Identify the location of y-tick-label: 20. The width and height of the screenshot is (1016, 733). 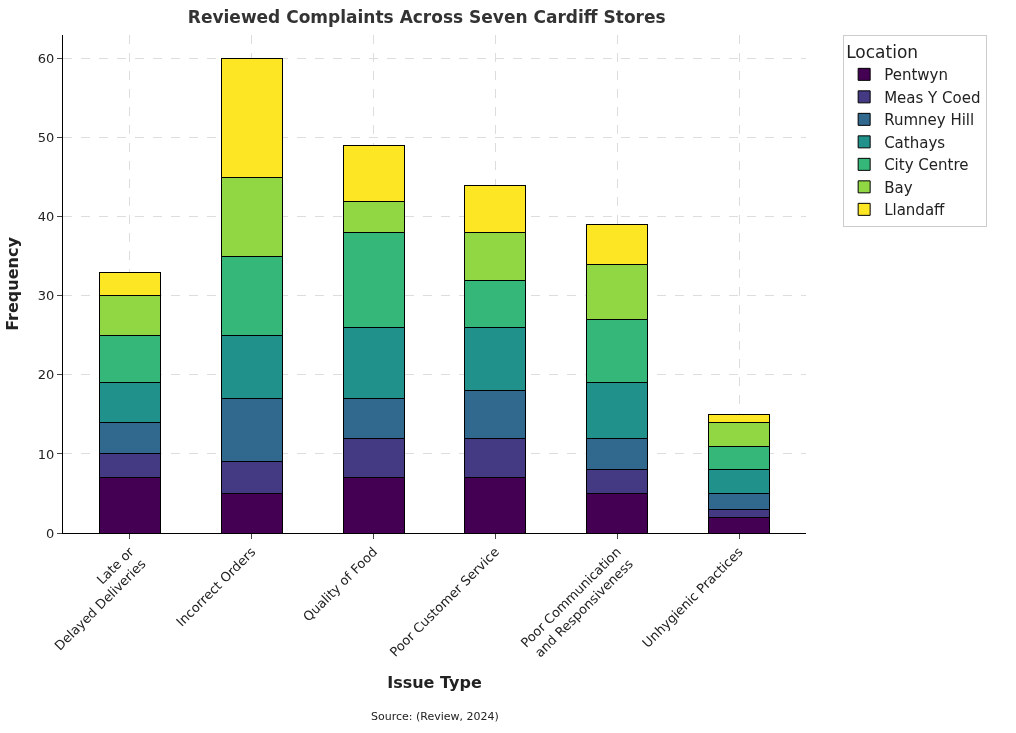
(46, 375).